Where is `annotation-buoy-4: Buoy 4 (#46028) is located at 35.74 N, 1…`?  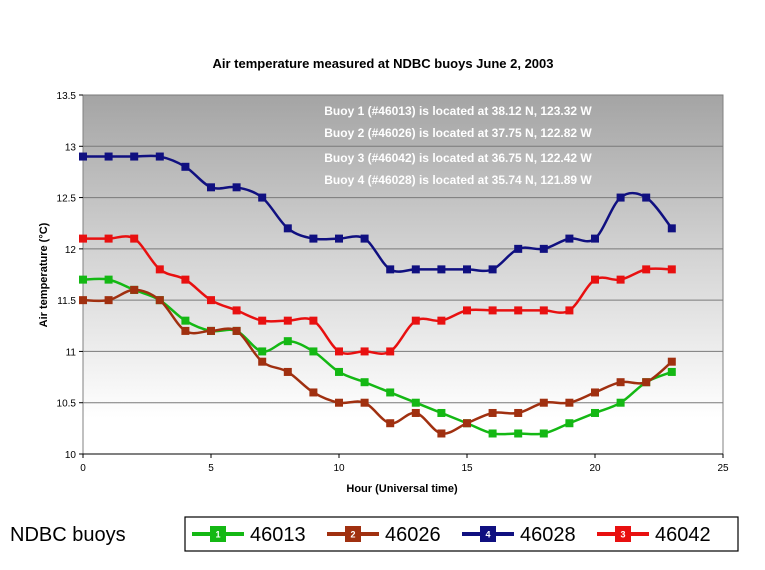
annotation-buoy-4: Buoy 4 (#46028) is located at 35.74 N, 1… is located at coordinates (458, 180).